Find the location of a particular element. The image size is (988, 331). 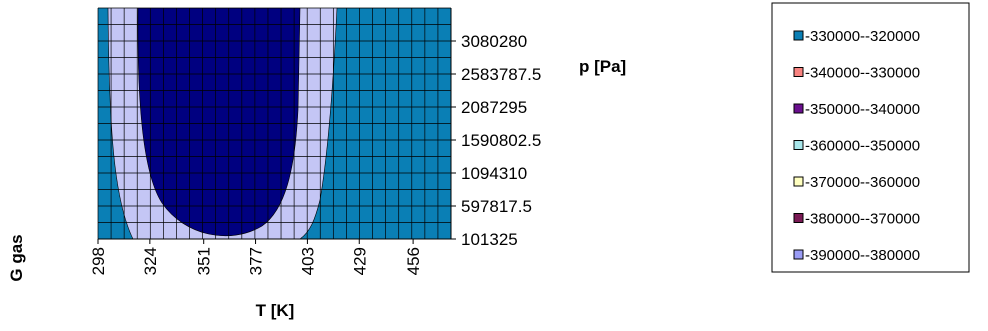

x-tick-label: 377 is located at coordinates (256, 261).